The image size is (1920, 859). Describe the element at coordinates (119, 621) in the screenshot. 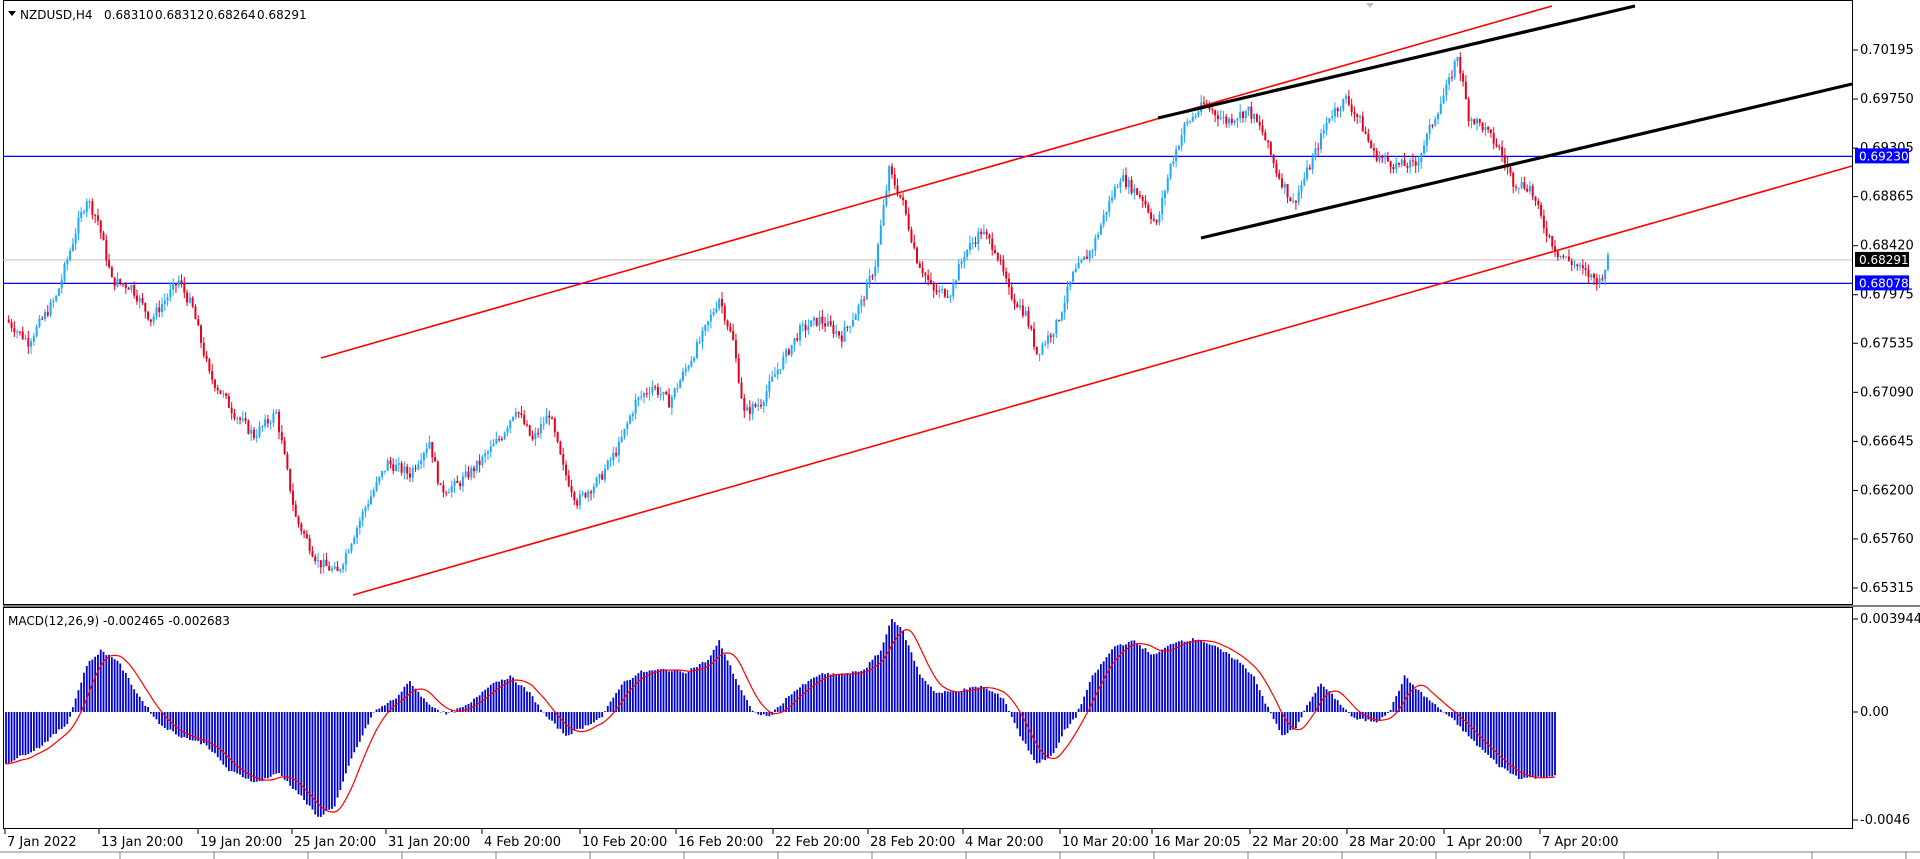

I see `macd-label: MACD(12,26,9) -0.002465 -0.002683` at that location.